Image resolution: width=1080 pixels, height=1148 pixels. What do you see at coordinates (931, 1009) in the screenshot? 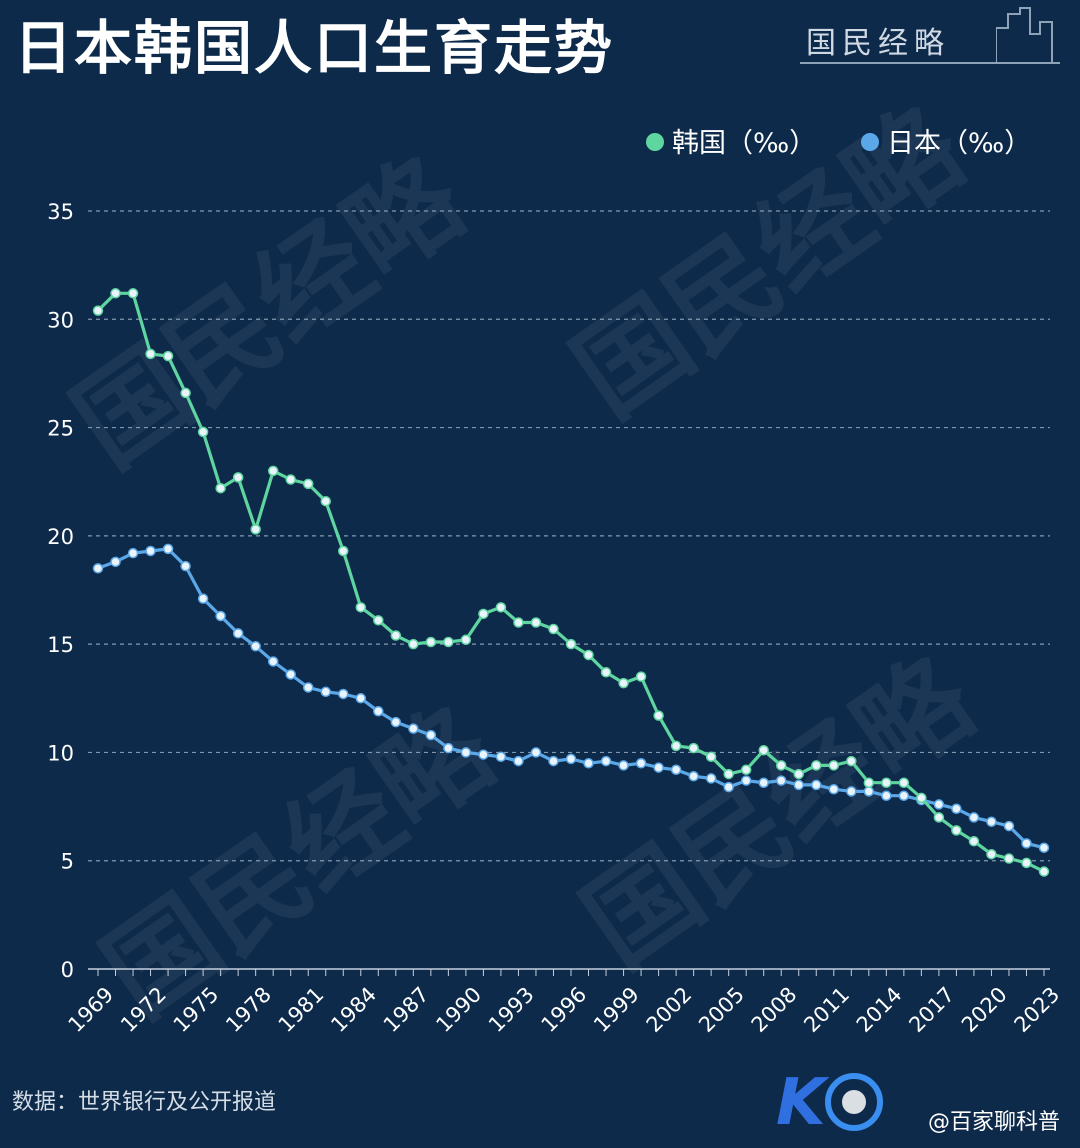
I see `x-tick-label: 2017` at bounding box center [931, 1009].